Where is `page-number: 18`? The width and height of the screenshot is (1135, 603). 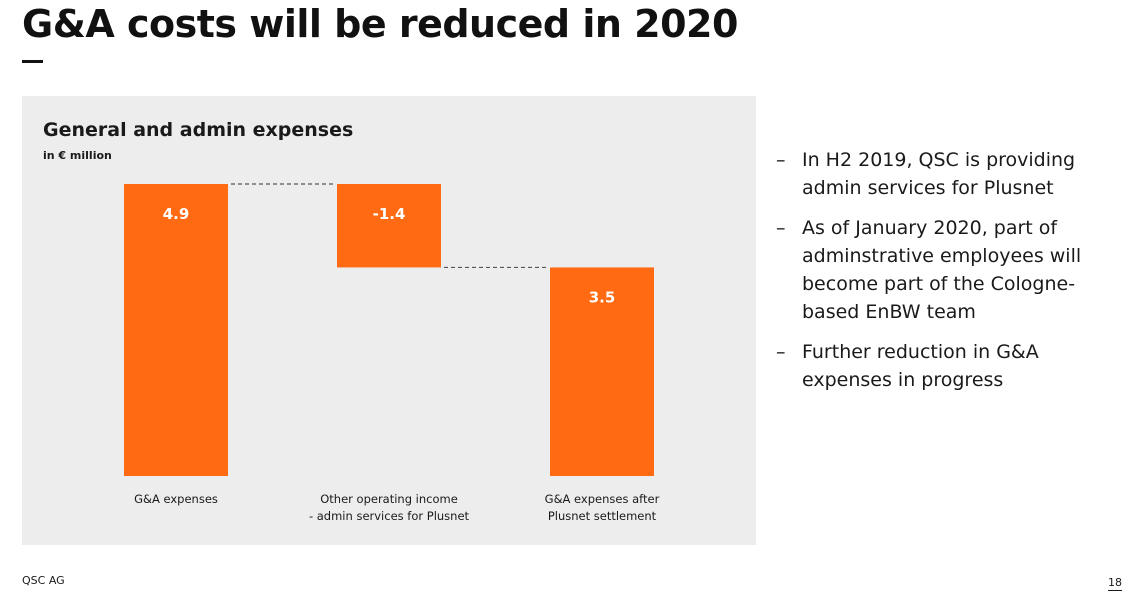
page-number: 18 is located at coordinates (1115, 583).